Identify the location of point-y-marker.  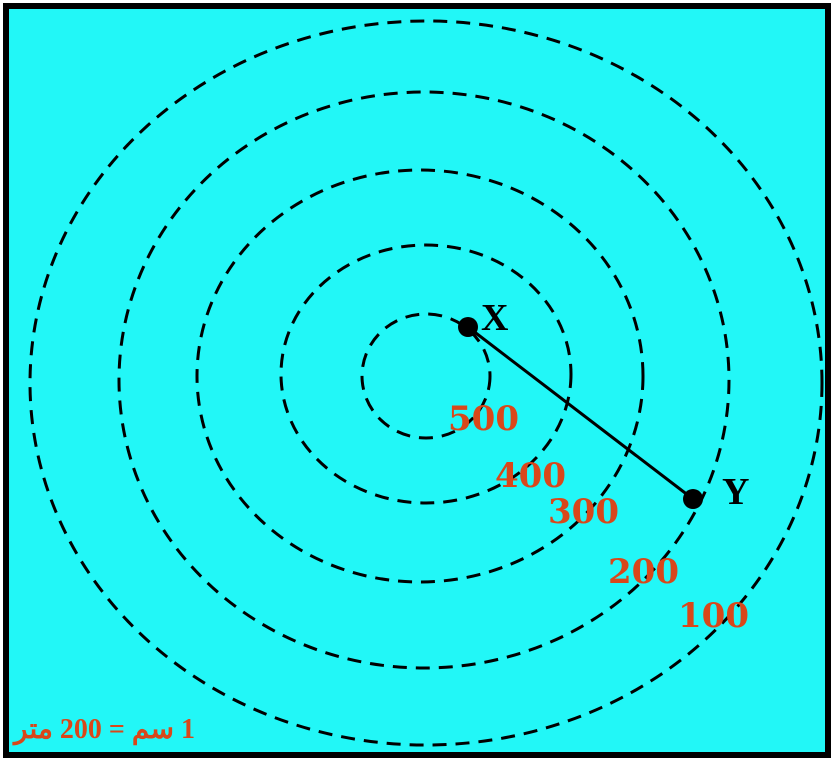
(693, 499).